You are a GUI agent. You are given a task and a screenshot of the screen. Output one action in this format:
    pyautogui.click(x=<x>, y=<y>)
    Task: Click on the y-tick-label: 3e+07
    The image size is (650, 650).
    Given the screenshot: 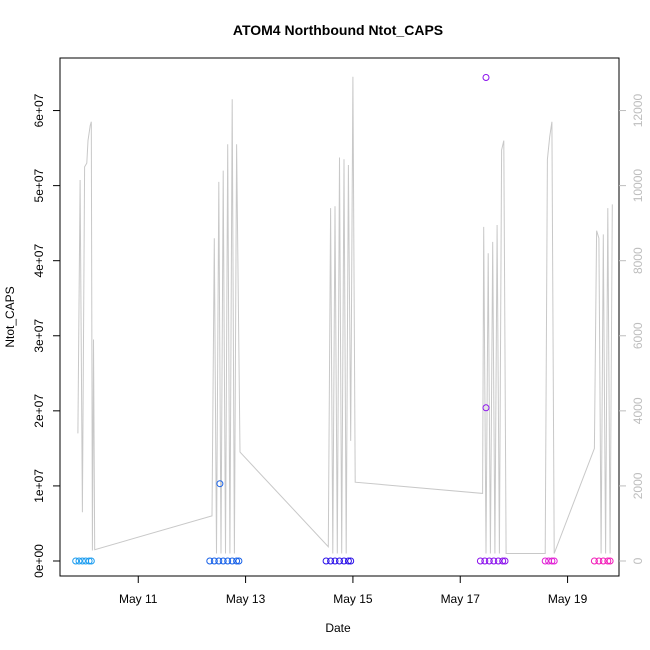 What is the action you would take?
    pyautogui.click(x=39, y=336)
    